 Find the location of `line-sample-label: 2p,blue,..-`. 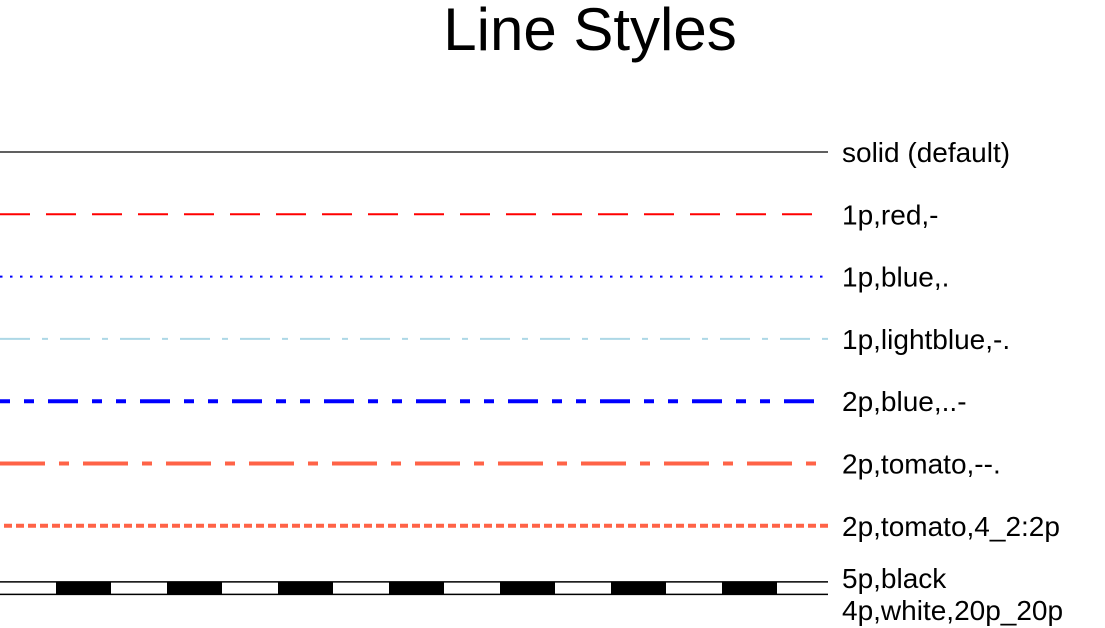

line-sample-label: 2p,blue,..- is located at coordinates (904, 401).